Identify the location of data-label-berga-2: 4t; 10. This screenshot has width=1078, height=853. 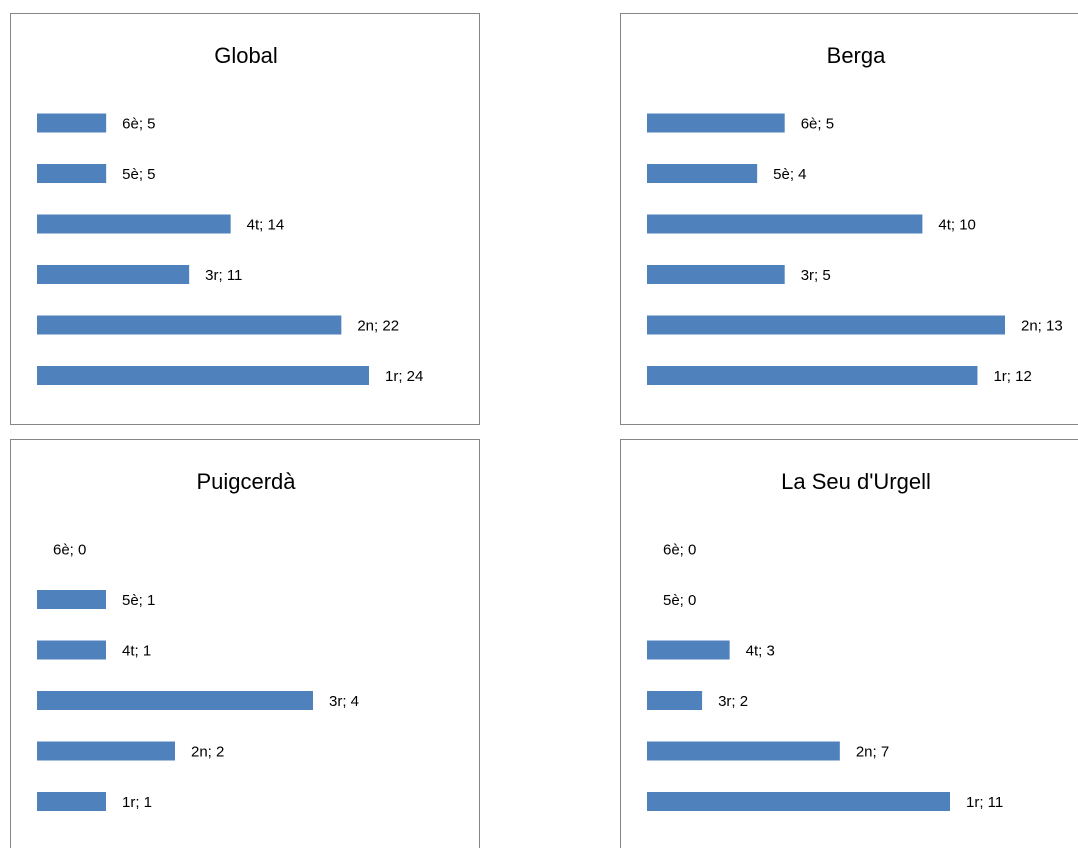
(957, 225).